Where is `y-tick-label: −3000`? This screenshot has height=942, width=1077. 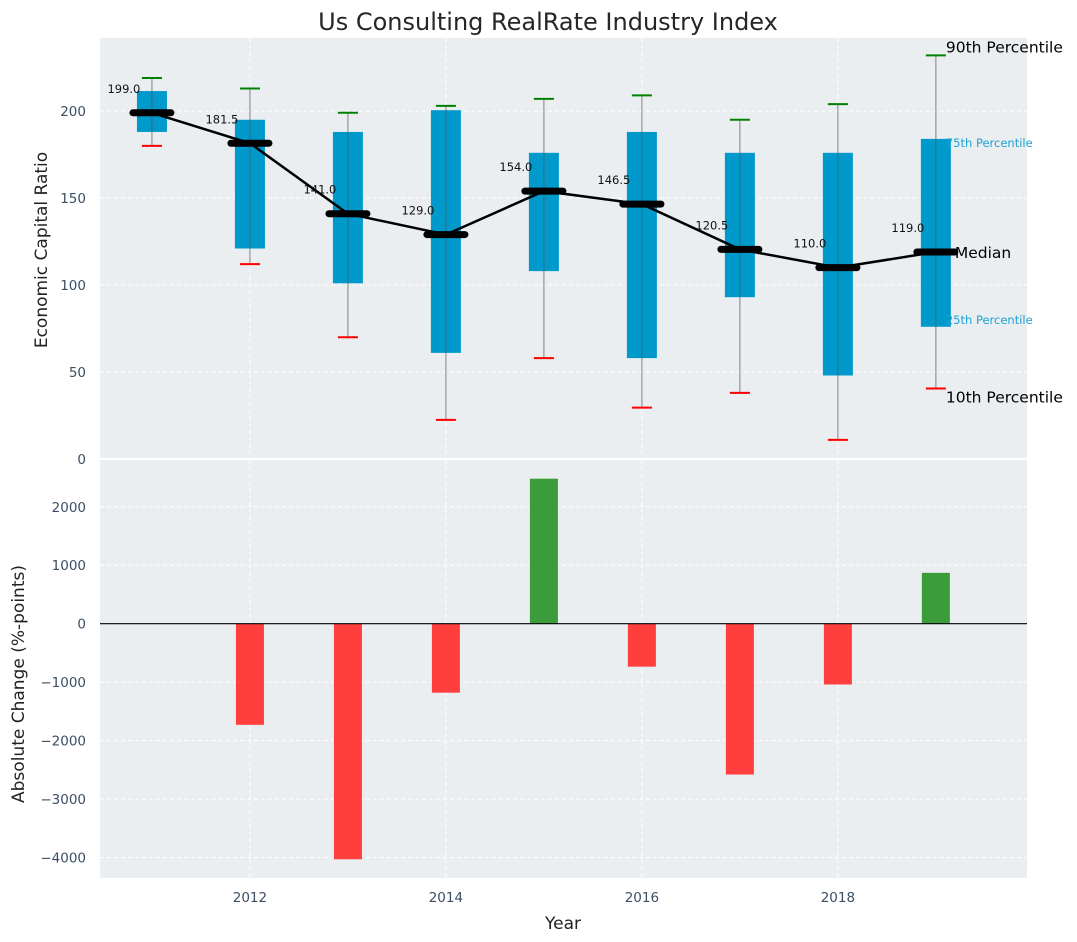 y-tick-label: −3000 is located at coordinates (63, 800).